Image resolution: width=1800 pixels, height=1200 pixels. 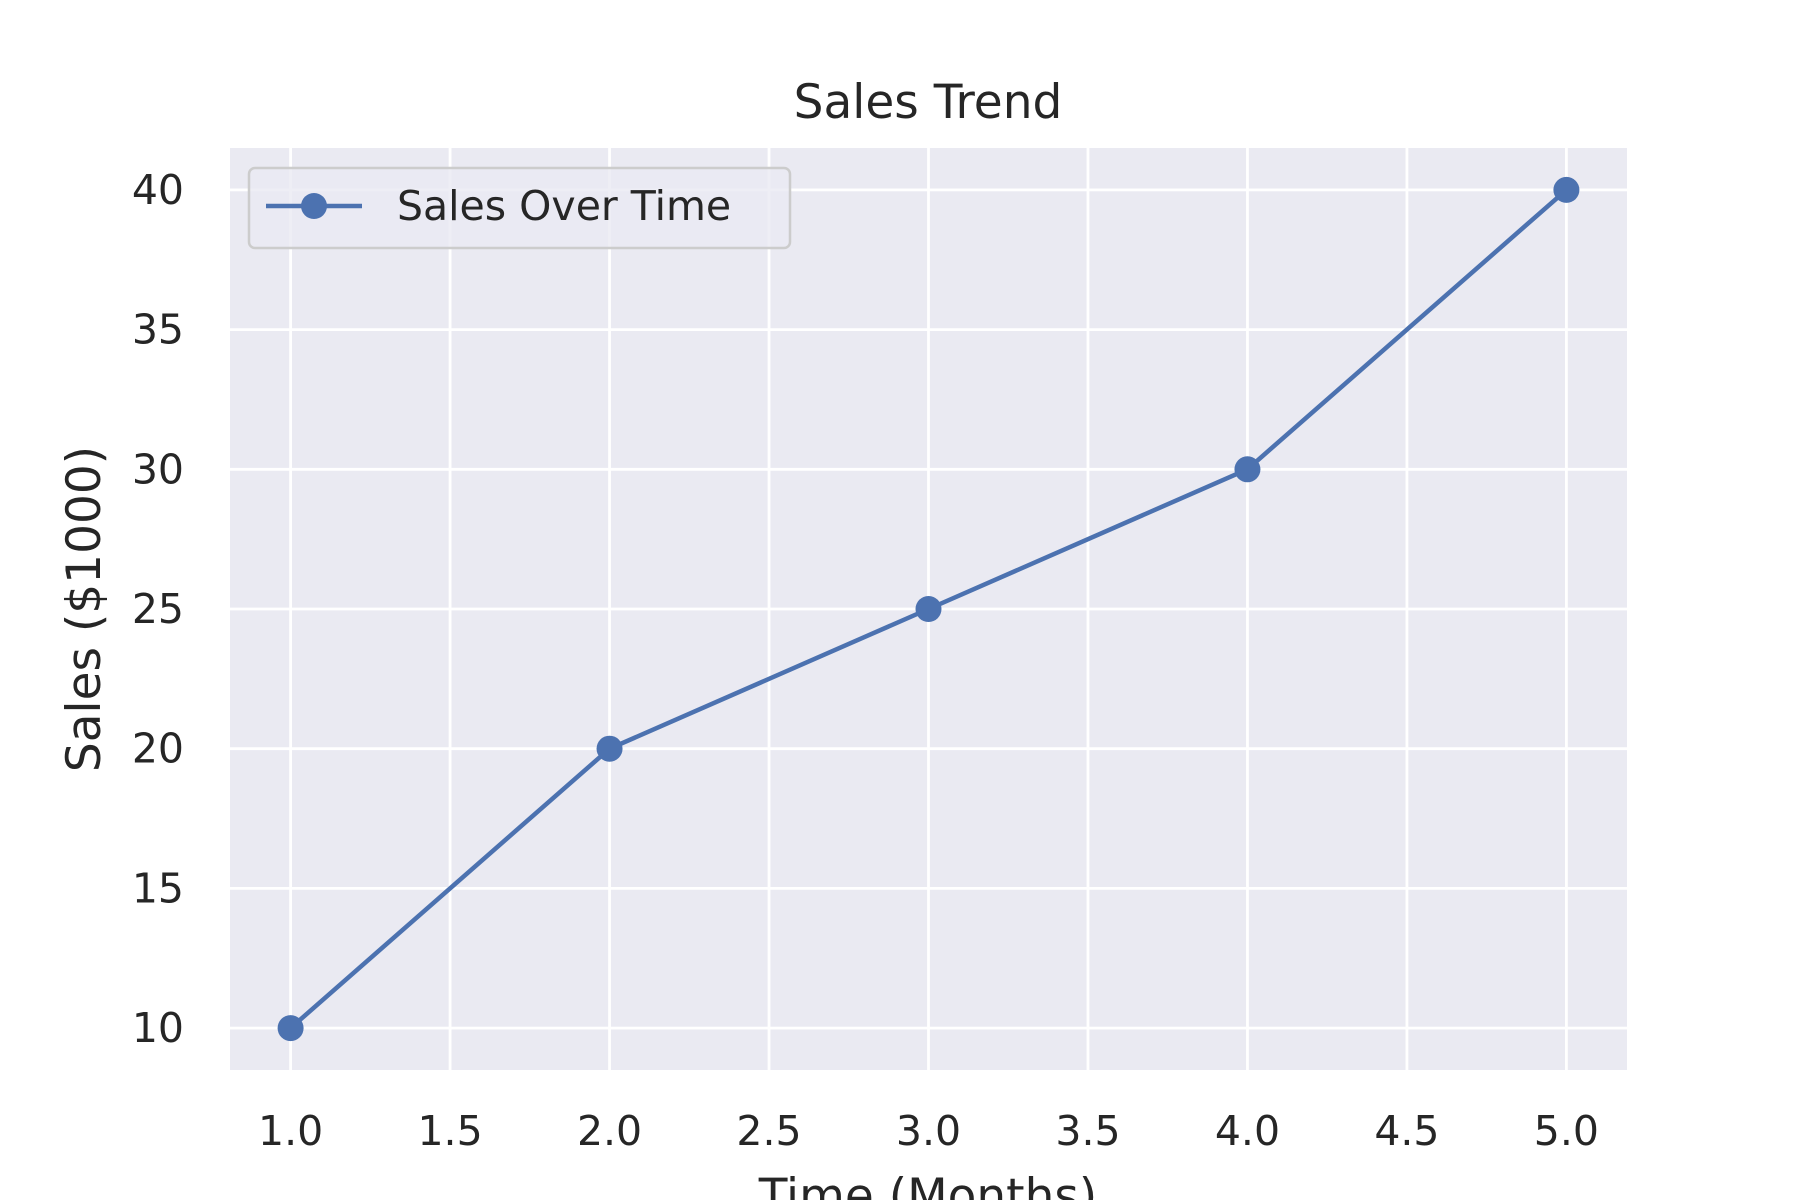 What do you see at coordinates (290, 1131) in the screenshot?
I see `x-tick-label: 1.0` at bounding box center [290, 1131].